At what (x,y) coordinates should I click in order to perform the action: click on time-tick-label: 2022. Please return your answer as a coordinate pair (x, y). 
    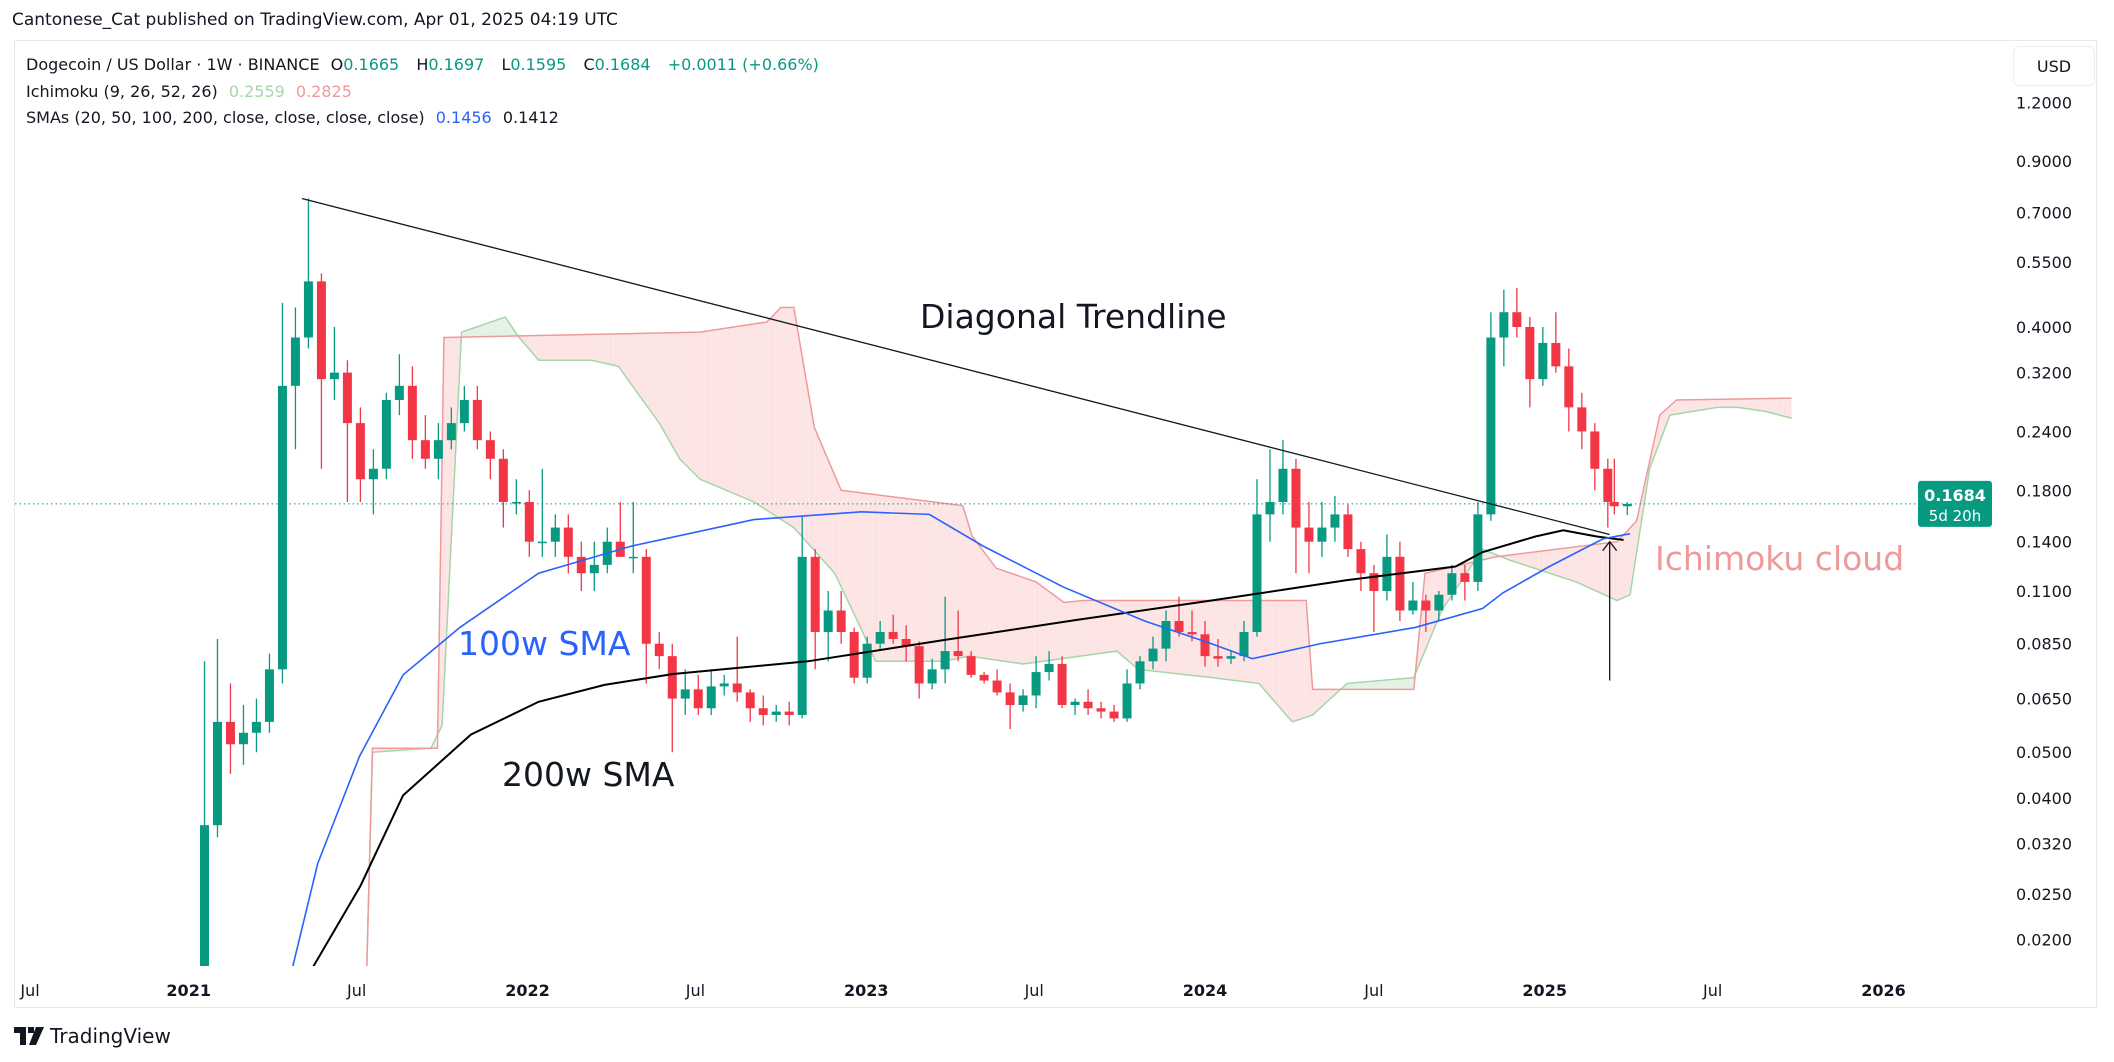
    Looking at the image, I should click on (527, 990).